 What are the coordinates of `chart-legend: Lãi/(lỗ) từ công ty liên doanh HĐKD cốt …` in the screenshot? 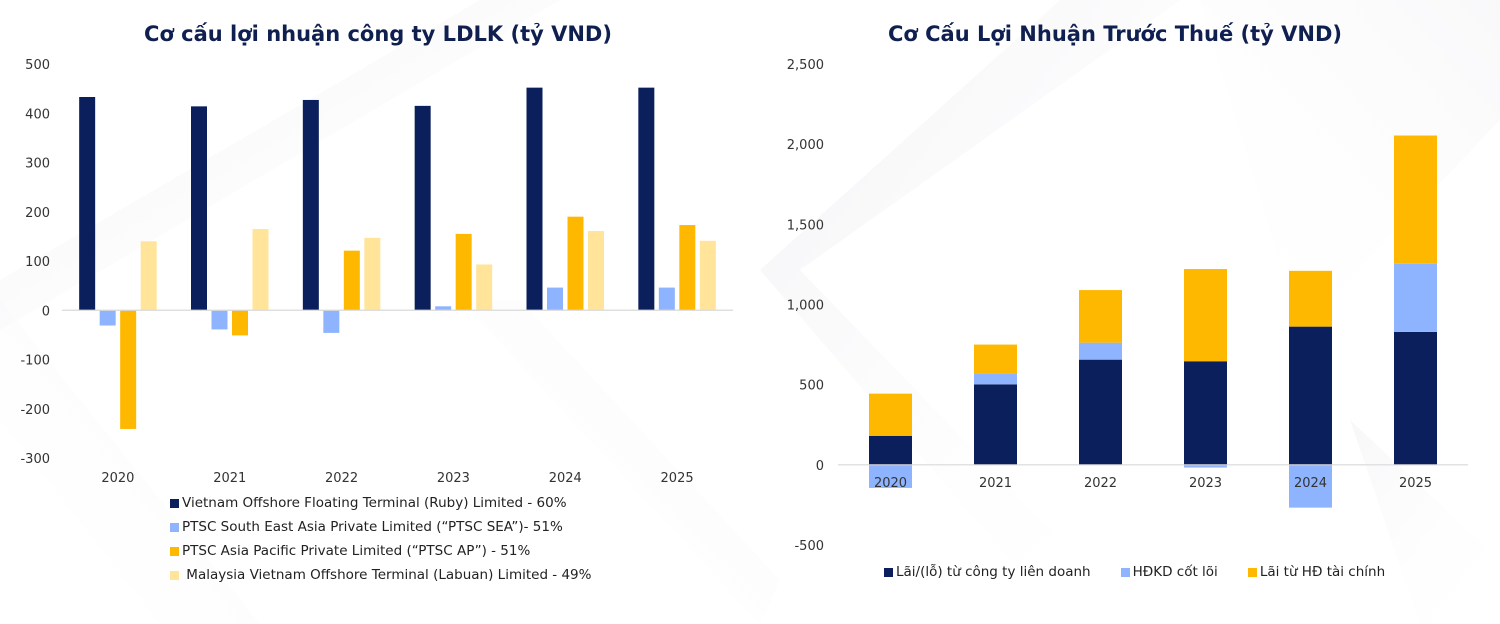 It's located at (1134, 572).